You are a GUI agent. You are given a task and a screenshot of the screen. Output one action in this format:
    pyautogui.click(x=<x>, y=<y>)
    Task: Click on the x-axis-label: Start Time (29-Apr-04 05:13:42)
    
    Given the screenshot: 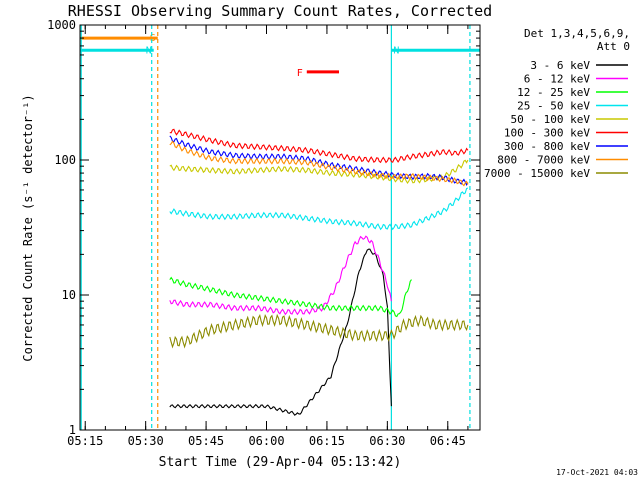 What is the action you would take?
    pyautogui.click(x=280, y=462)
    